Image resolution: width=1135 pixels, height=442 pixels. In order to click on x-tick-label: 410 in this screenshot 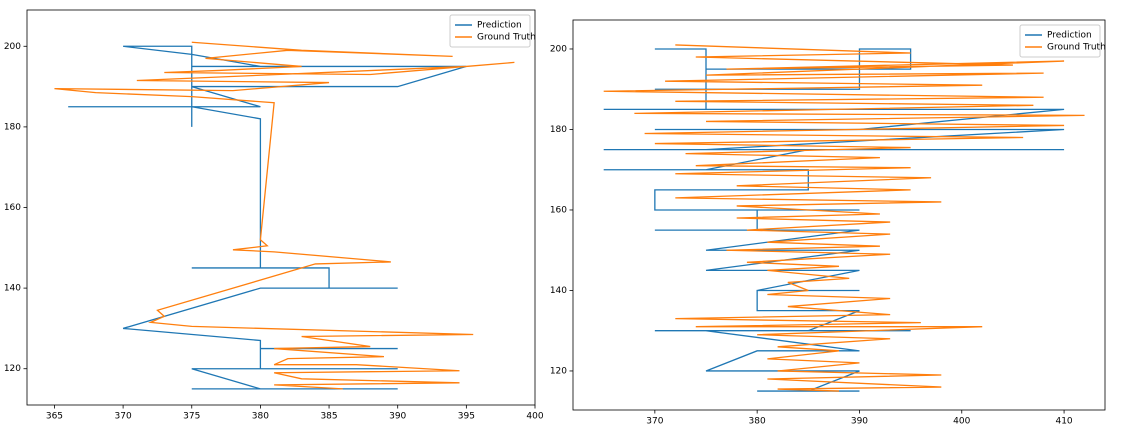, I will do `click(1063, 422)`.